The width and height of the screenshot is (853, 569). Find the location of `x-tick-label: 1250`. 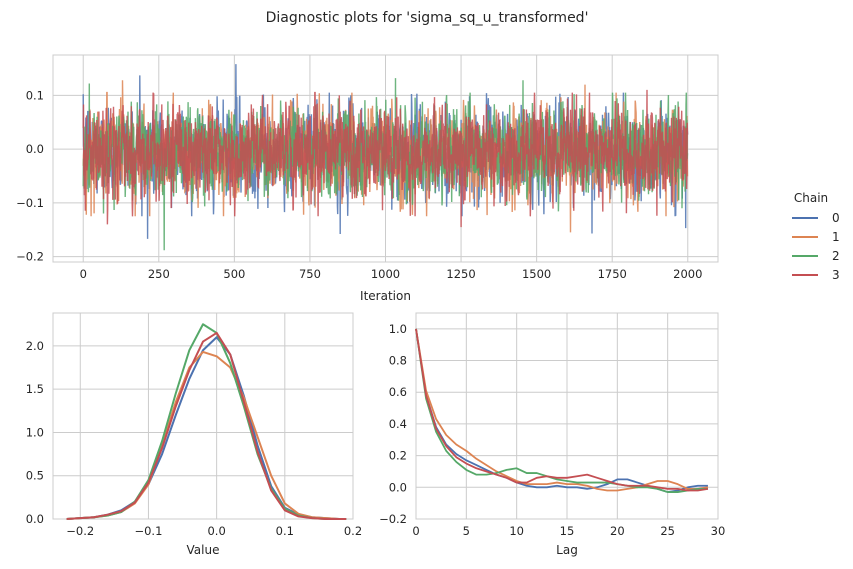

x-tick-label: 1250 is located at coordinates (460, 274).